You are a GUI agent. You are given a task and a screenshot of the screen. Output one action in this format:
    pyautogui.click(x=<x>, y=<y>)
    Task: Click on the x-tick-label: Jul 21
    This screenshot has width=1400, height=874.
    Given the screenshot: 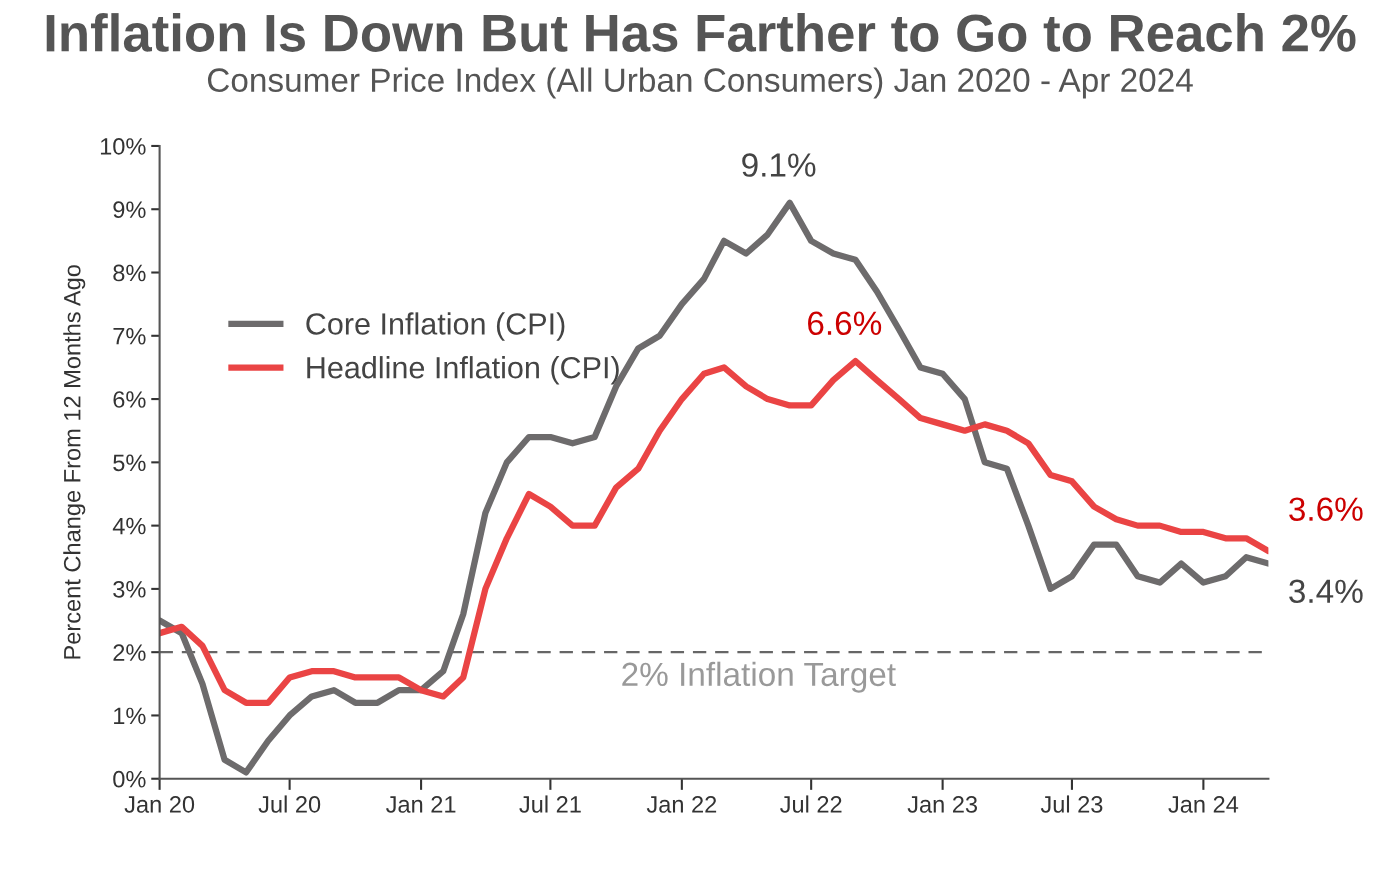 What is the action you would take?
    pyautogui.click(x=550, y=804)
    